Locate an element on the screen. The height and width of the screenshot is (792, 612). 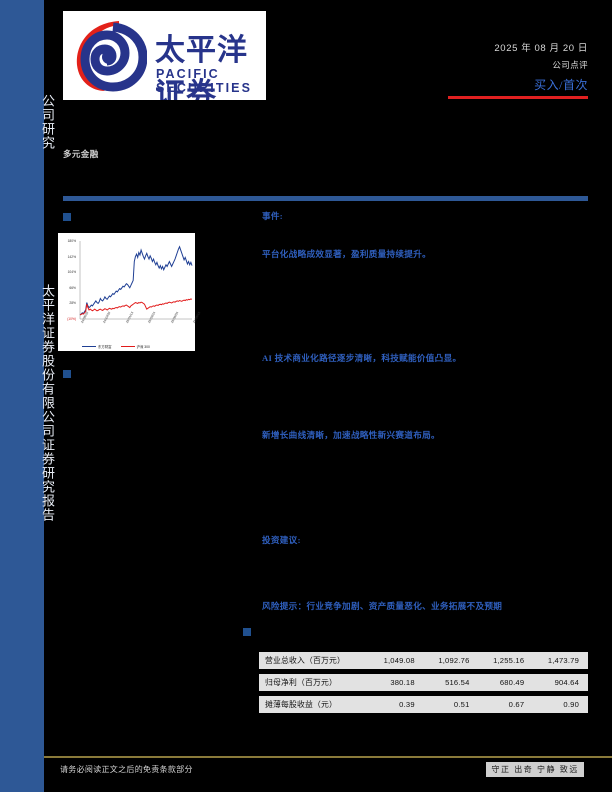
chart-legend-item: 沪深 300 is located at coordinates (135, 346).